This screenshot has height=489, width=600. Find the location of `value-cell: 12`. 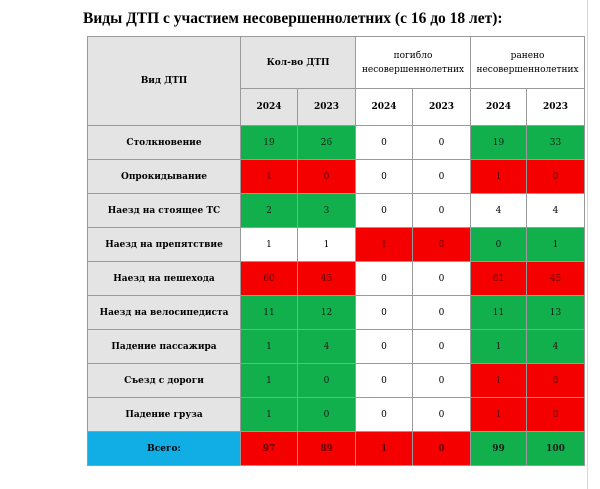

value-cell: 12 is located at coordinates (326, 312).